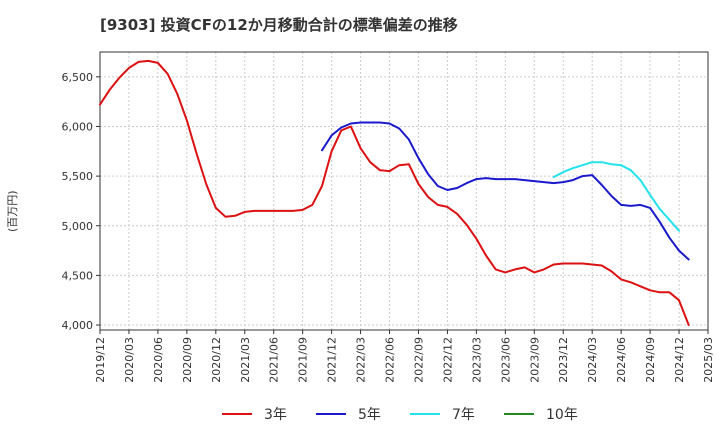 The width and height of the screenshot is (720, 440). What do you see at coordinates (129, 360) in the screenshot?
I see `x-tick-label: 2020/03` at bounding box center [129, 360].